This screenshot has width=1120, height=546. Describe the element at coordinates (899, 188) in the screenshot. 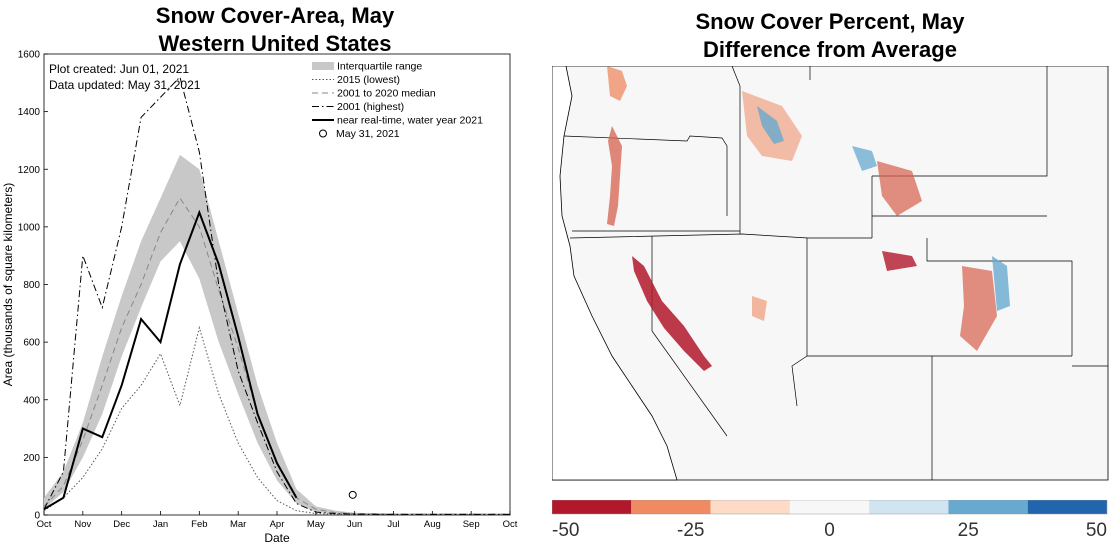

I see `wyoming-decrease` at that location.